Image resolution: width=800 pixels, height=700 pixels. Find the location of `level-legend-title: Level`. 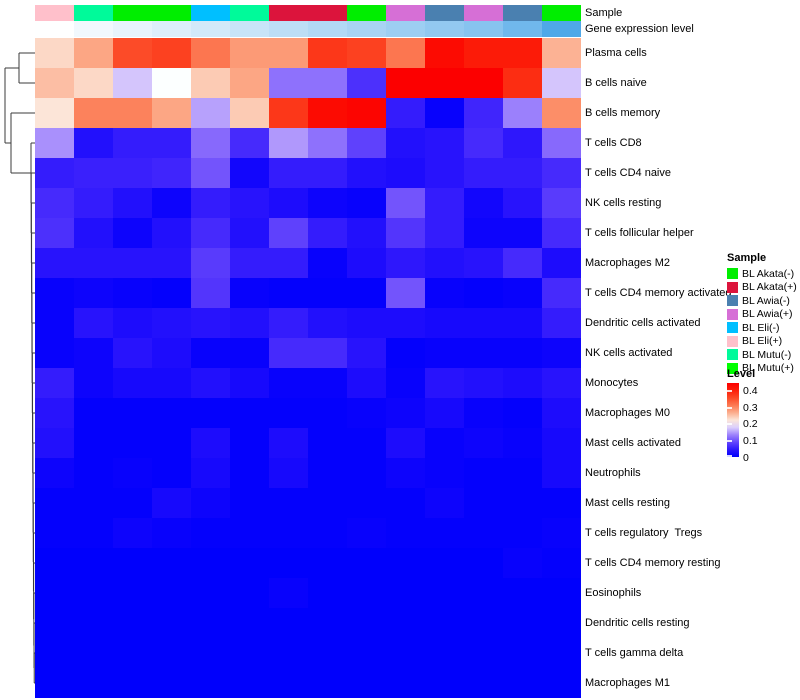

level-legend-title: Level is located at coordinates (741, 374).